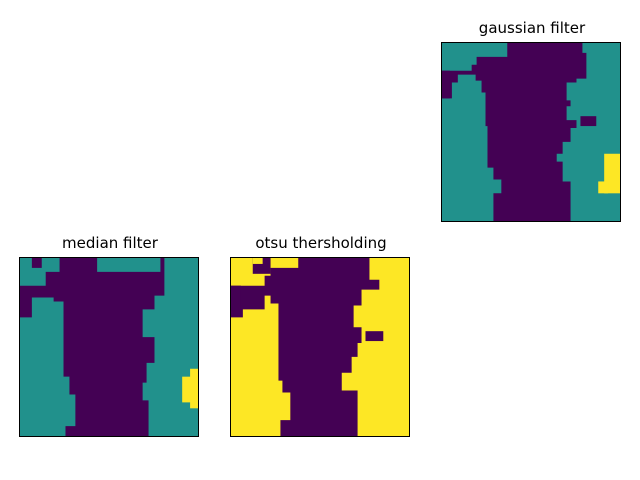  I want to click on panel-title: median filter, so click(110, 243).